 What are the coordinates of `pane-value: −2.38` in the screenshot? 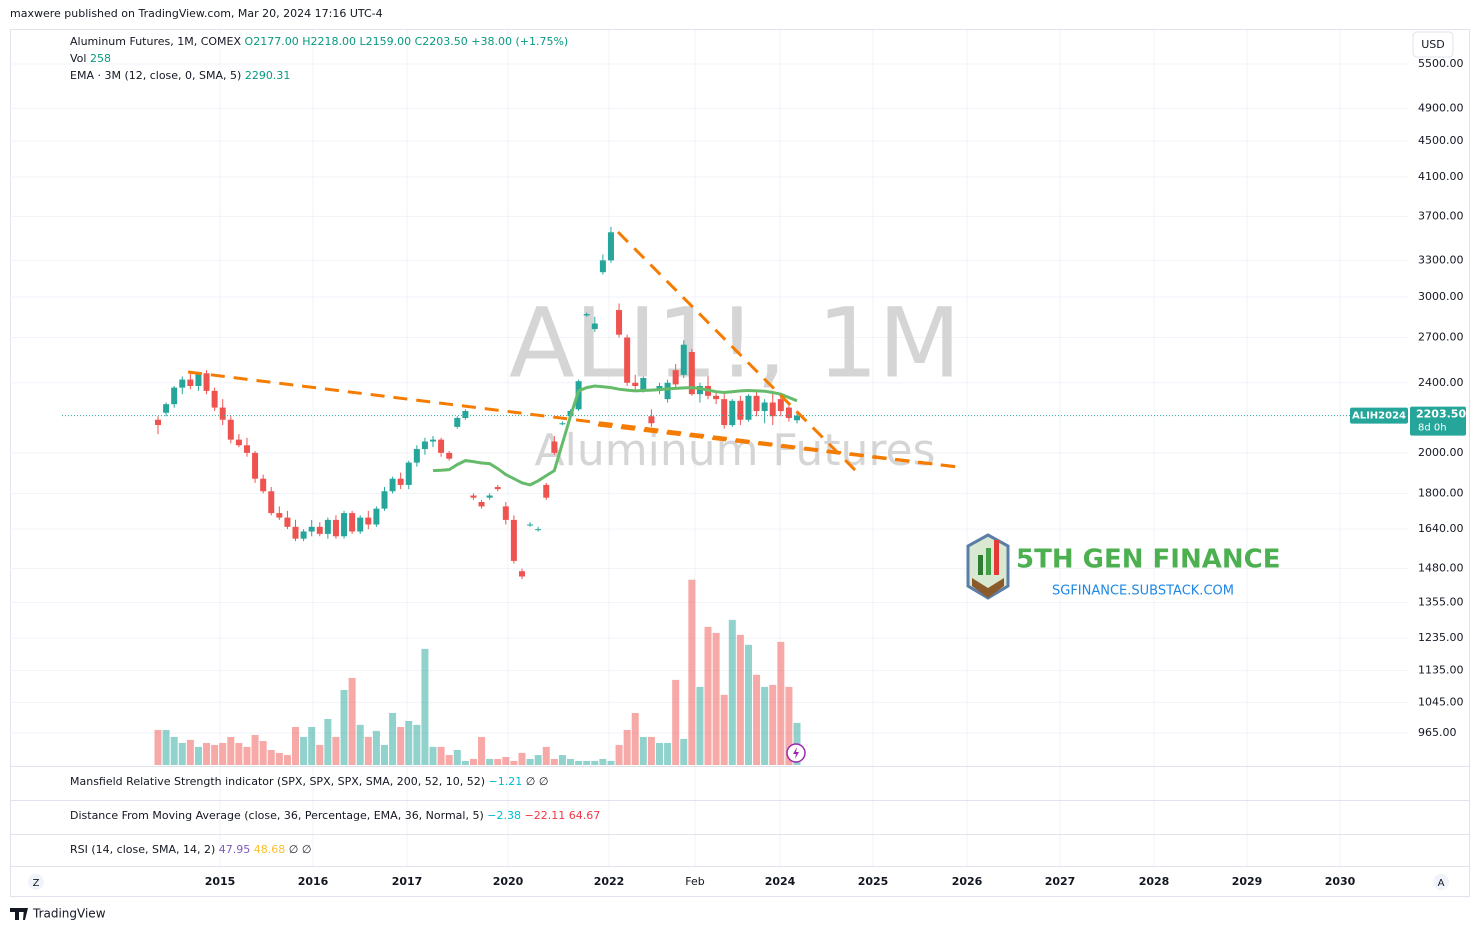 It's located at (504, 815).